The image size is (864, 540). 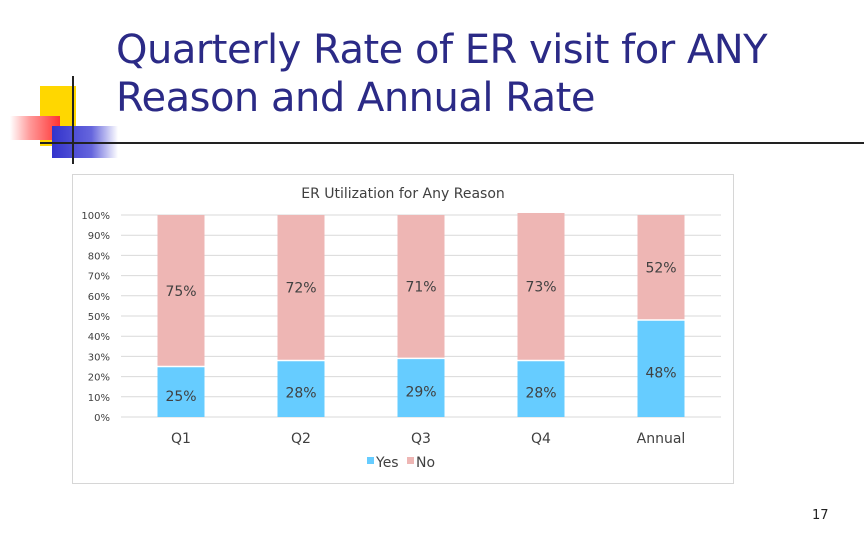 I want to click on y-tick-label: 70%, so click(x=99, y=277).